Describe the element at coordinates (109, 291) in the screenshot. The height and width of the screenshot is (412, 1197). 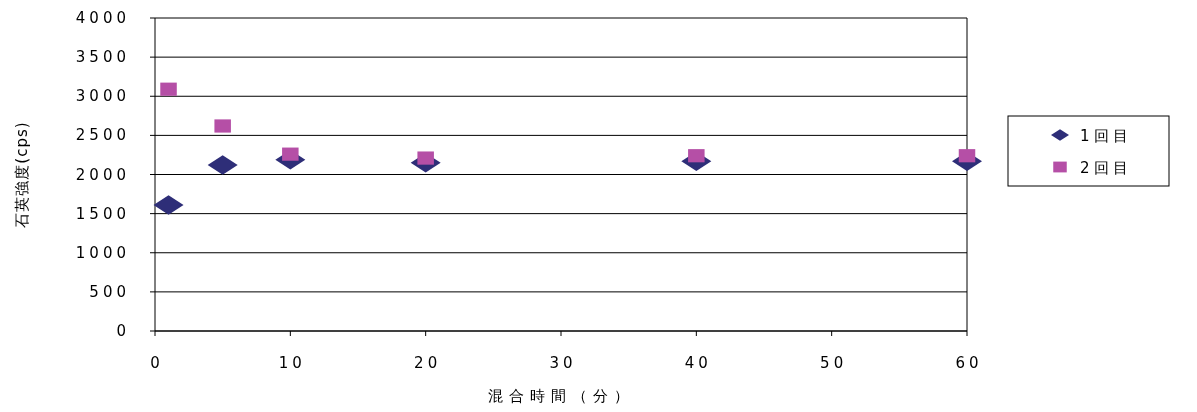
I see `y-tick-label: 500` at that location.